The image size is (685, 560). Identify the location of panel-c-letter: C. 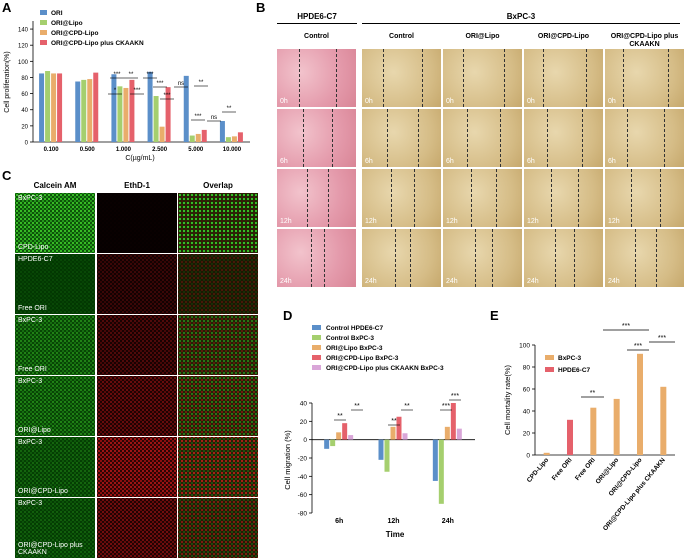
(7, 175).